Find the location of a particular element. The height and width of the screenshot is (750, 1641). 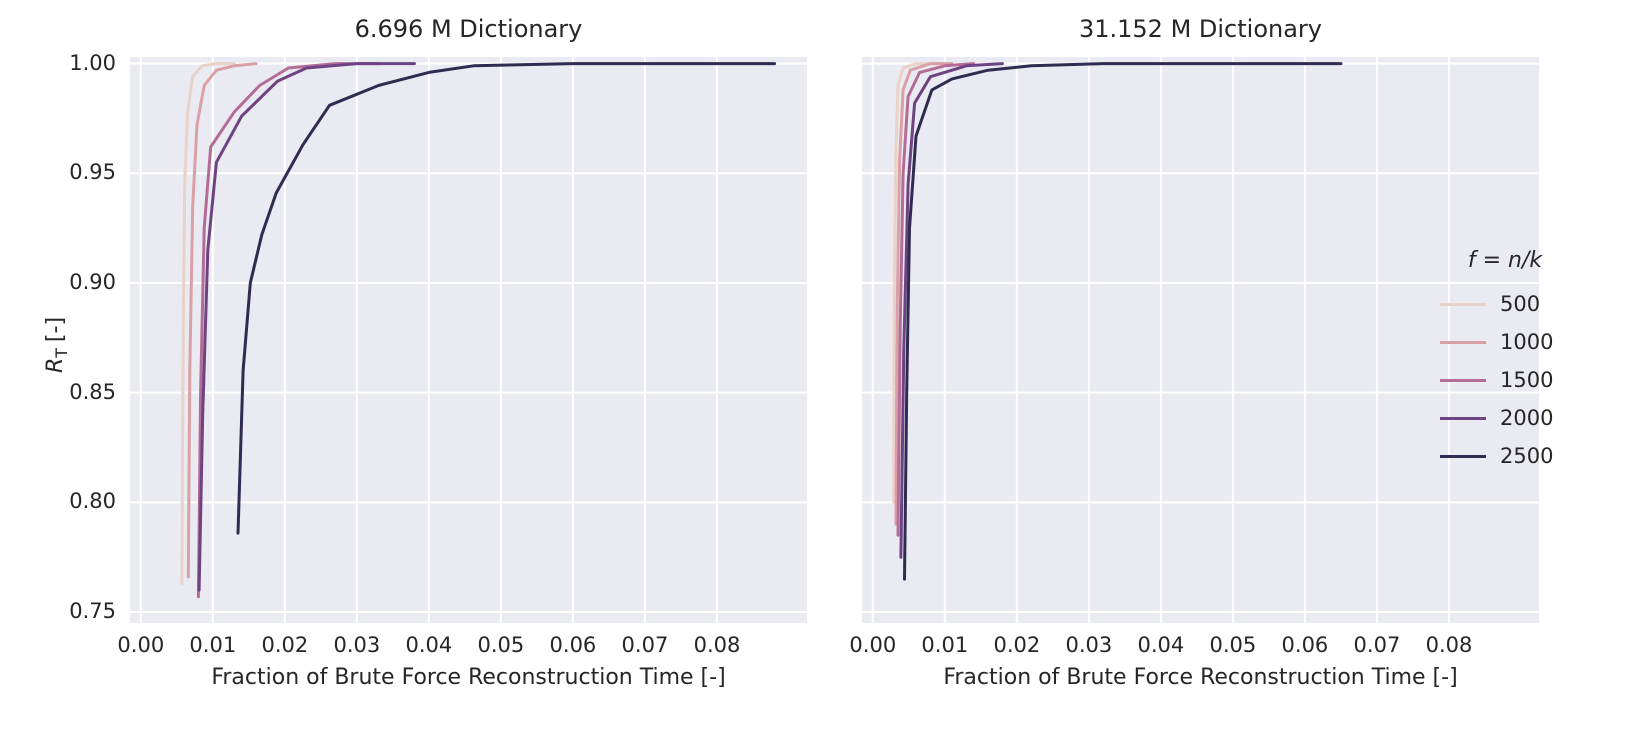

legend-label: 1000 is located at coordinates (1527, 342).